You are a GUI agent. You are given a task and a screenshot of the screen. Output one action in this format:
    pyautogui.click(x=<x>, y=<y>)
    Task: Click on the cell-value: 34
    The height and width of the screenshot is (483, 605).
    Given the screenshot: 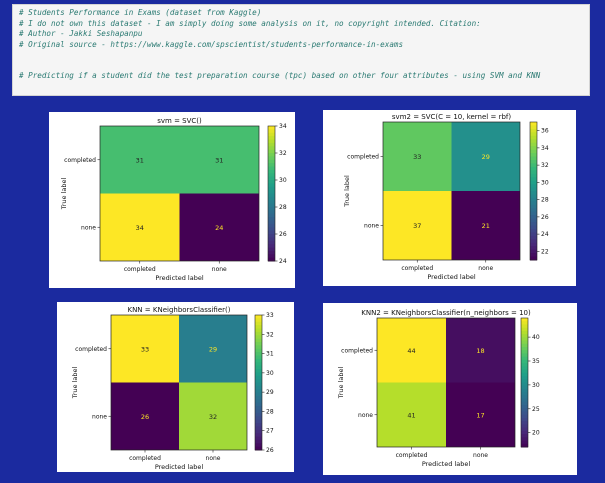 What is the action you would take?
    pyautogui.click(x=140, y=228)
    